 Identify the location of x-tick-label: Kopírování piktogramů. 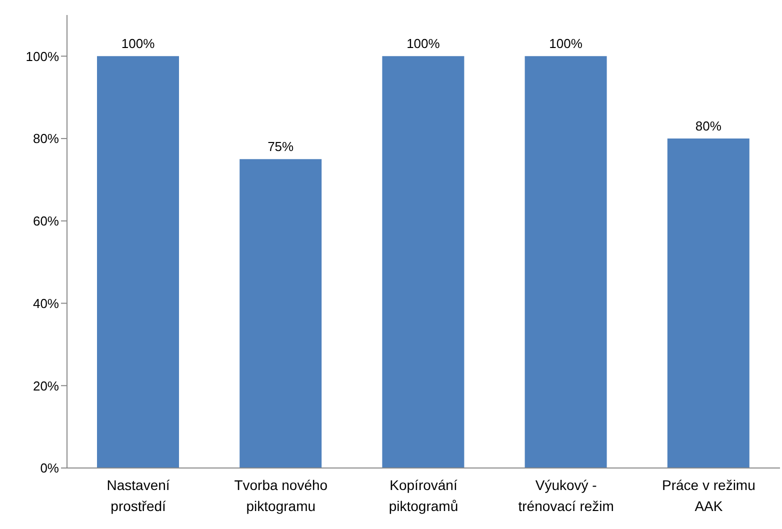
(423, 495).